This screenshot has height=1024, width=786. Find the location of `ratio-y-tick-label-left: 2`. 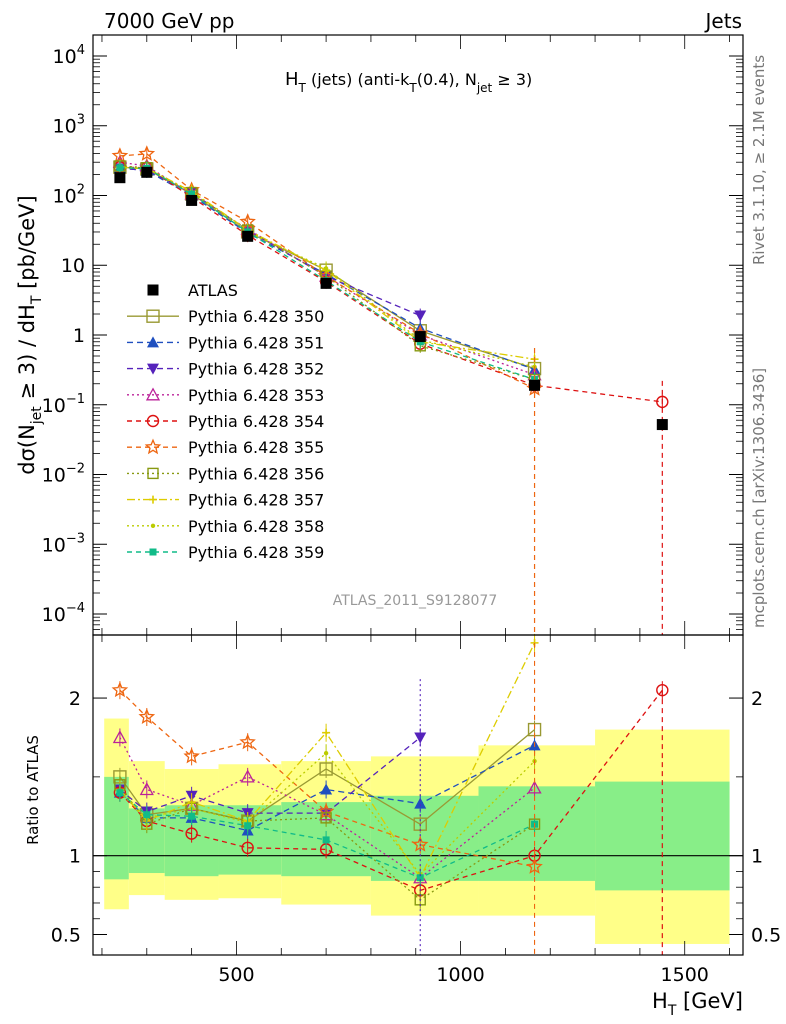

ratio-y-tick-label-left: 2 is located at coordinates (75, 699).